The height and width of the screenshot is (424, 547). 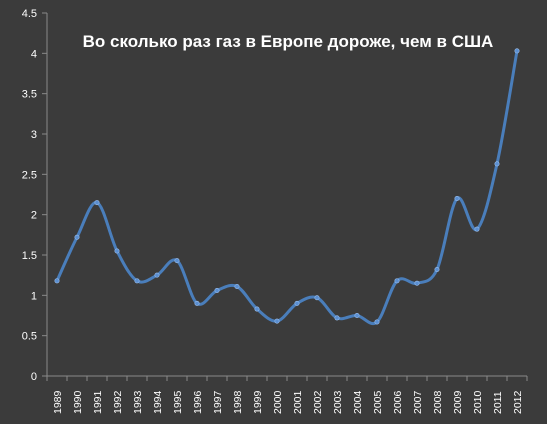 I want to click on x-tick-label: 1999, so click(x=258, y=402).